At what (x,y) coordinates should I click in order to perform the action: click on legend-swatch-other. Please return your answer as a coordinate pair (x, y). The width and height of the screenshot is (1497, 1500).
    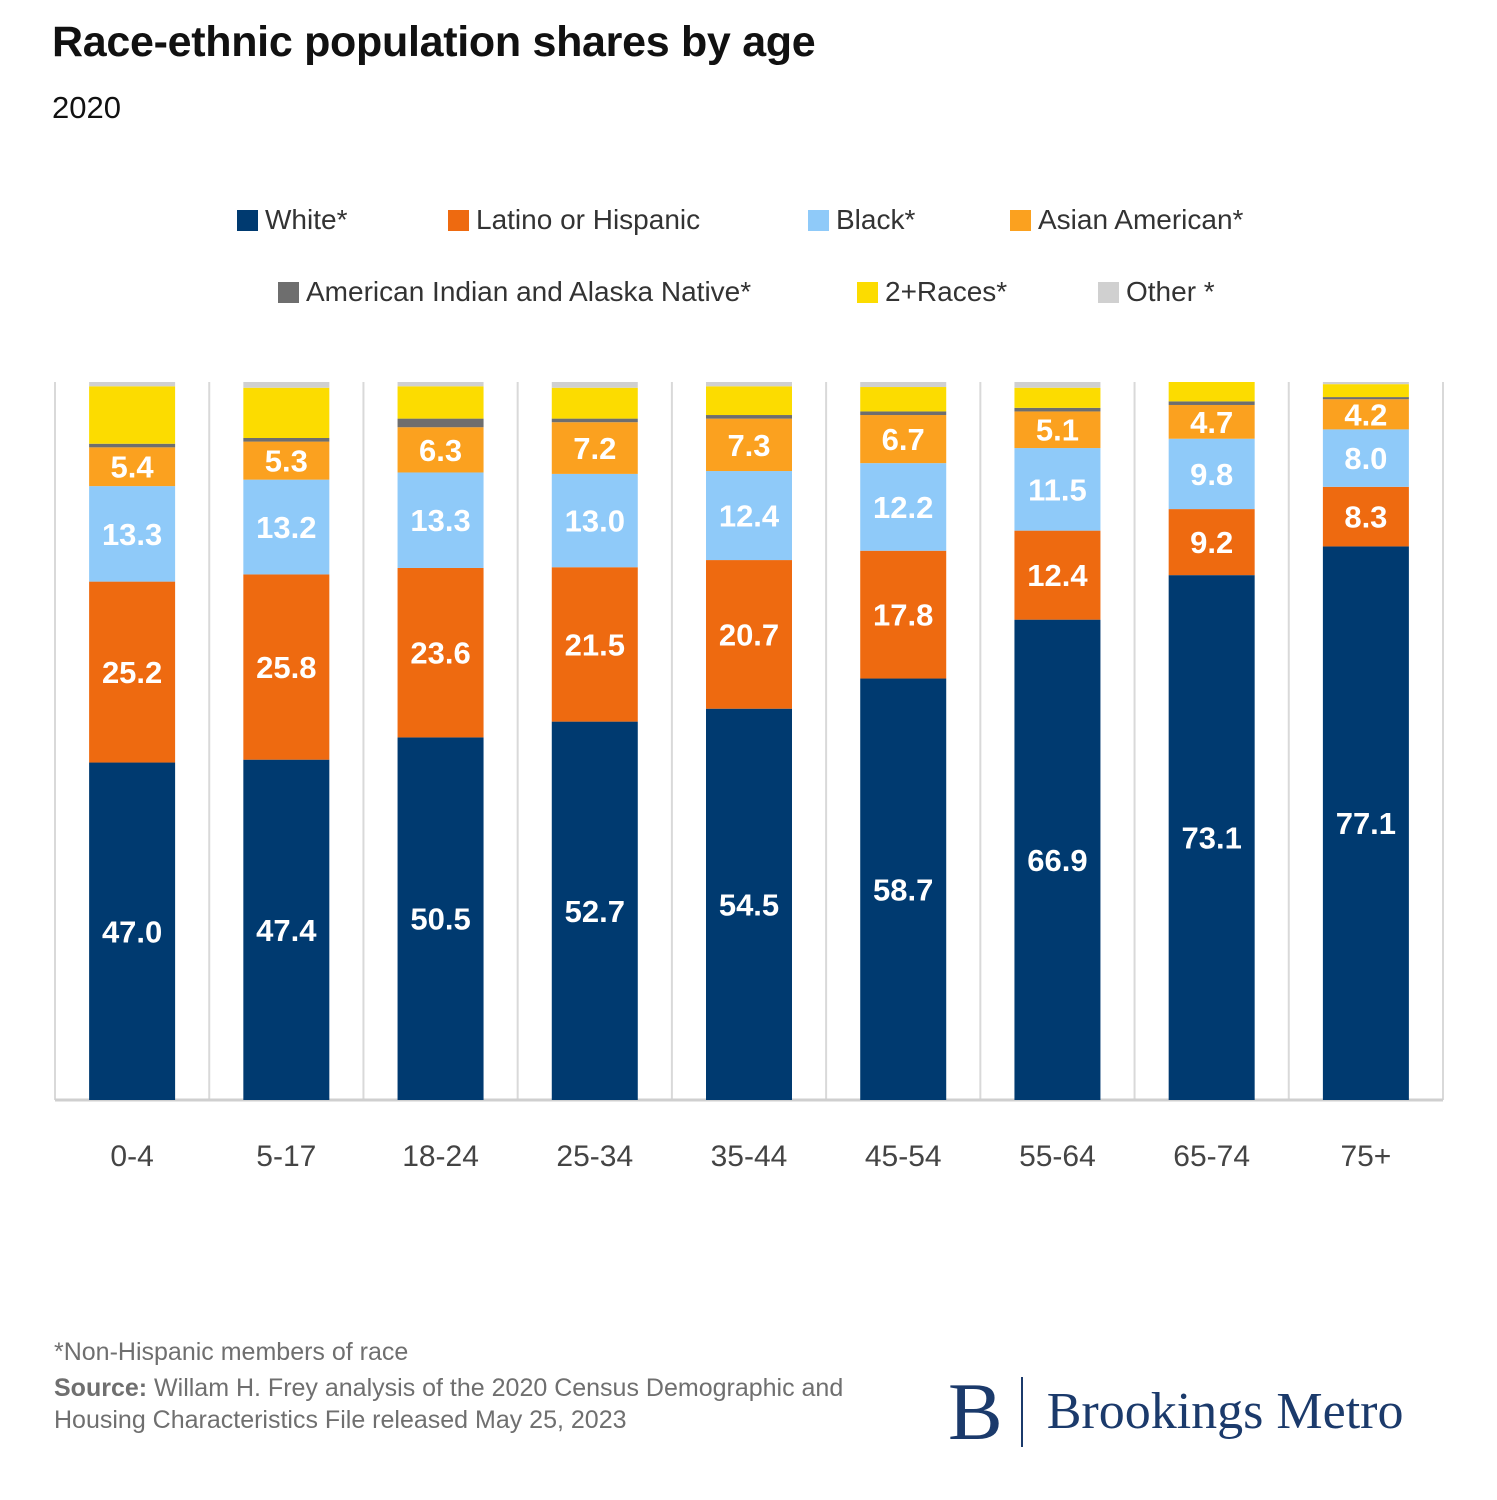
    Looking at the image, I should click on (1108, 292).